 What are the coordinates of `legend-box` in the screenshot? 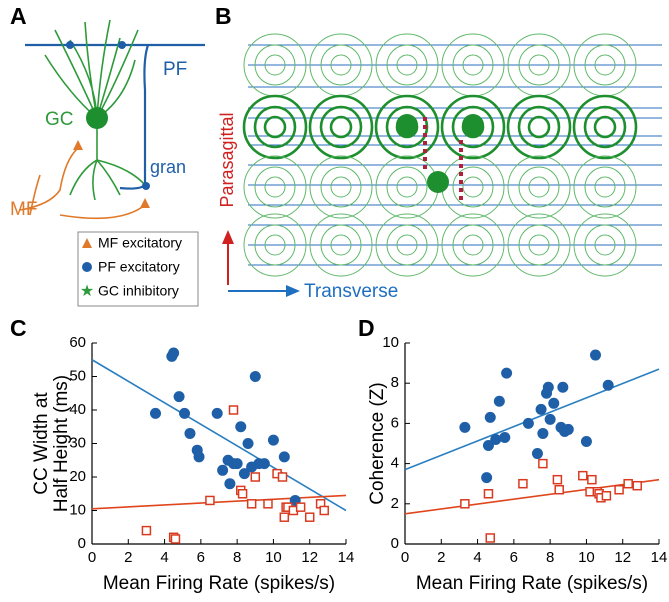 It's located at (138, 269).